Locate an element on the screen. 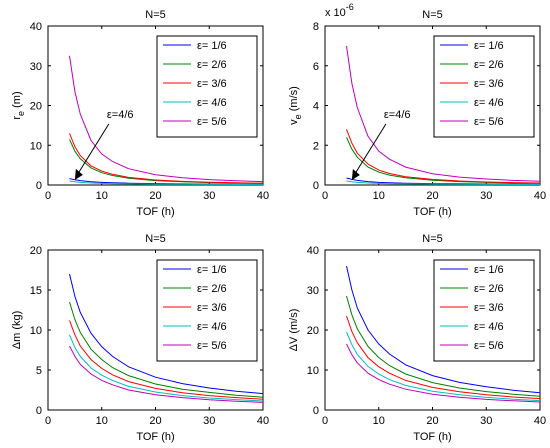  y-multiplier-base: x 10 is located at coordinates (335, 13).